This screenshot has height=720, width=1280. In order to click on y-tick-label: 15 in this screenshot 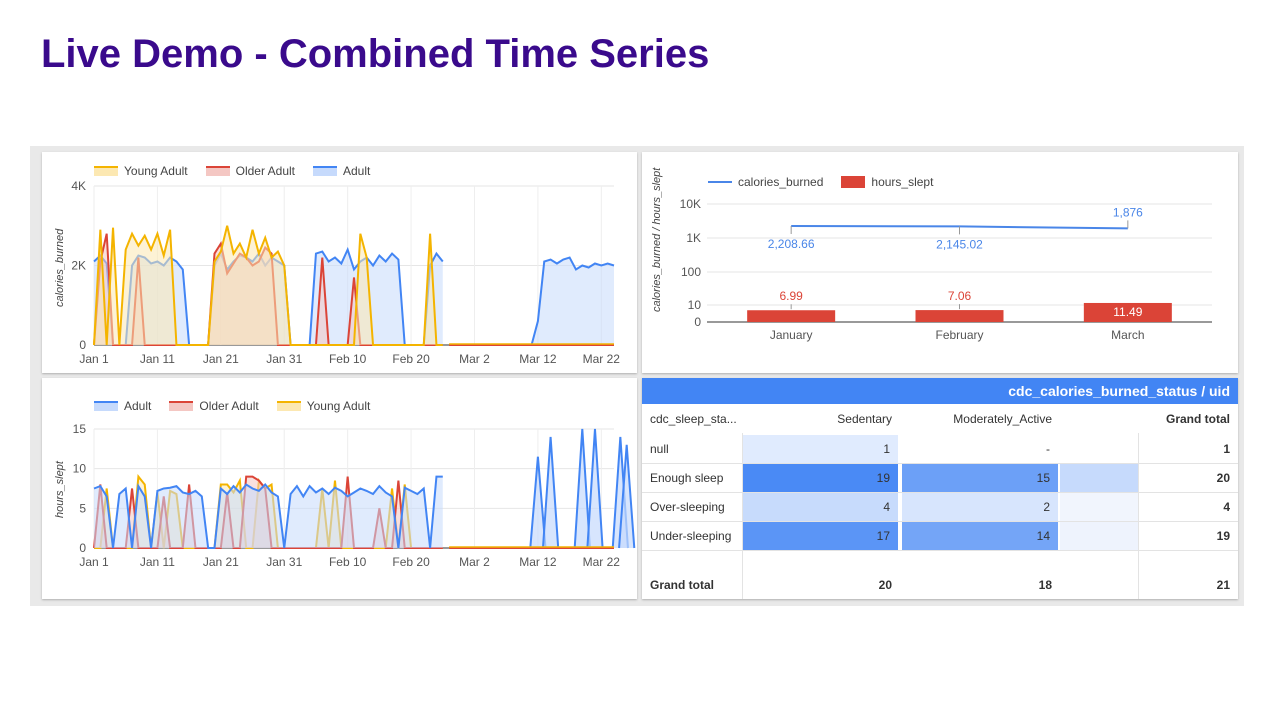, I will do `click(80, 429)`.